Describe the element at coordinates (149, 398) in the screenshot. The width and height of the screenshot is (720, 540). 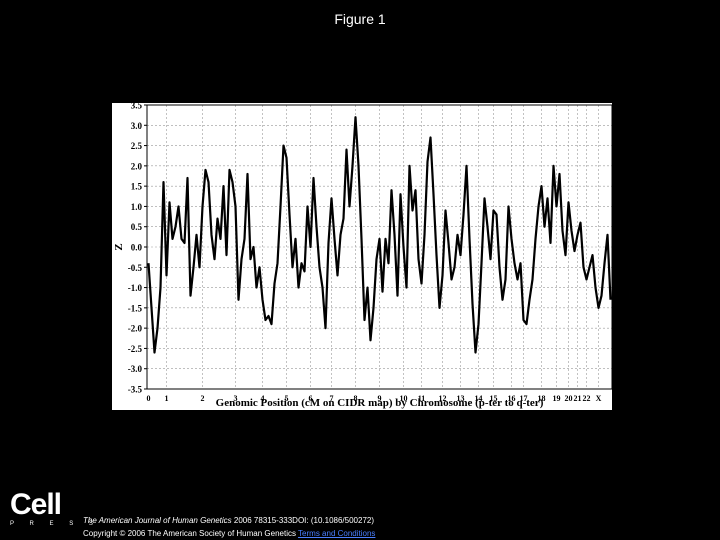
I see `x-tick-label: 0` at that location.